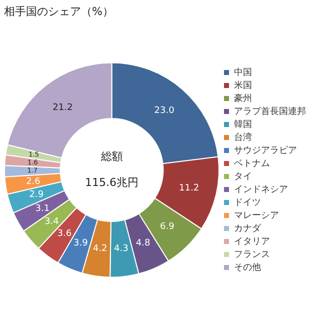 The image size is (320, 320). Describe the element at coordinates (270, 111) in the screenshot. I see `legend-label: アラブ首長国連邦` at that location.